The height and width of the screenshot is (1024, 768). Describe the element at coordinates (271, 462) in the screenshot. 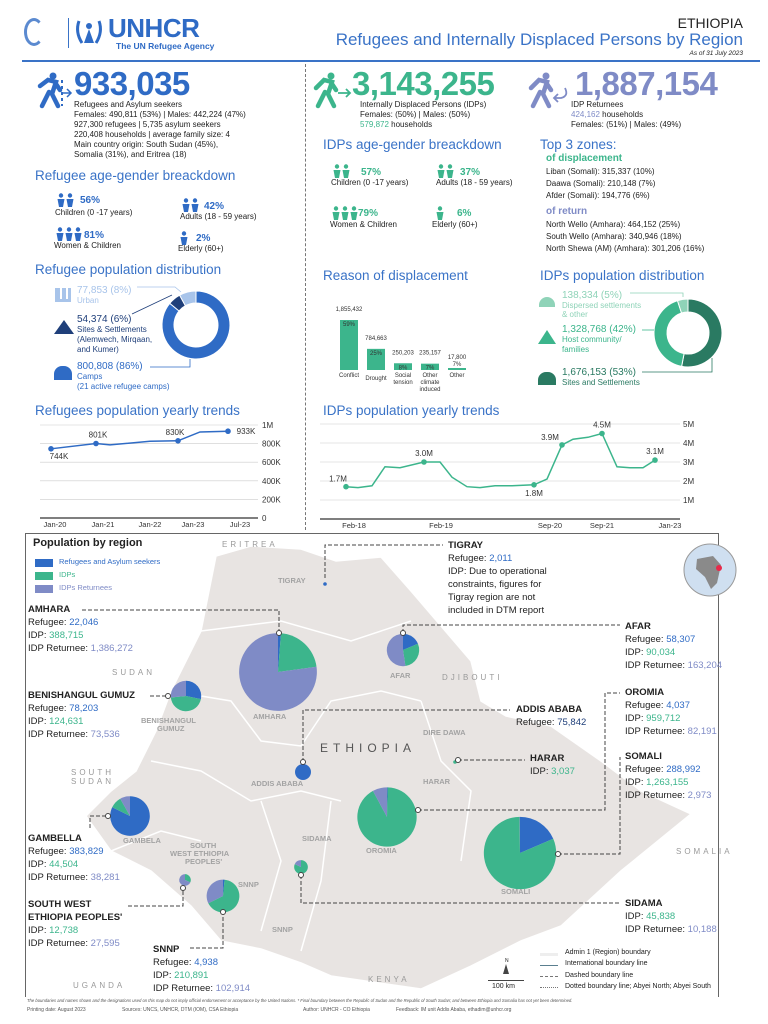

I see `y-tick-label: 600K` at that location.